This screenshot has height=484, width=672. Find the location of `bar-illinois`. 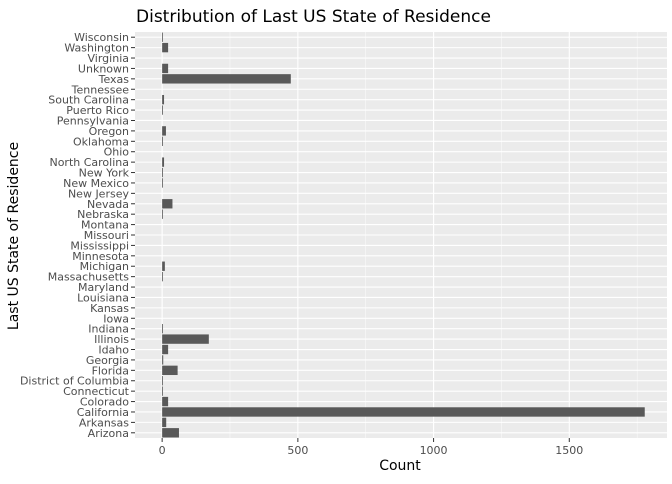

bar-illinois is located at coordinates (185, 339).